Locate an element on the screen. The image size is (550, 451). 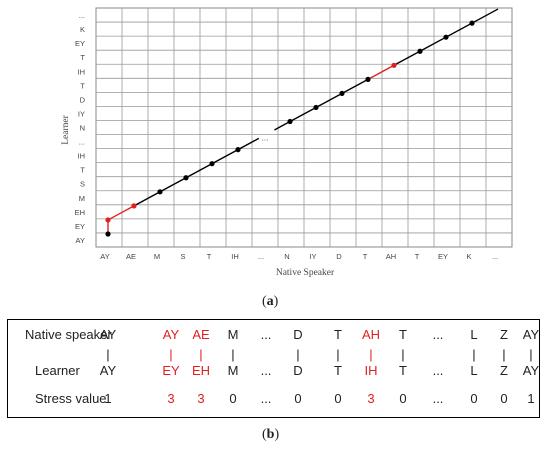
cell-mismatch: AE is located at coordinates (201, 334).